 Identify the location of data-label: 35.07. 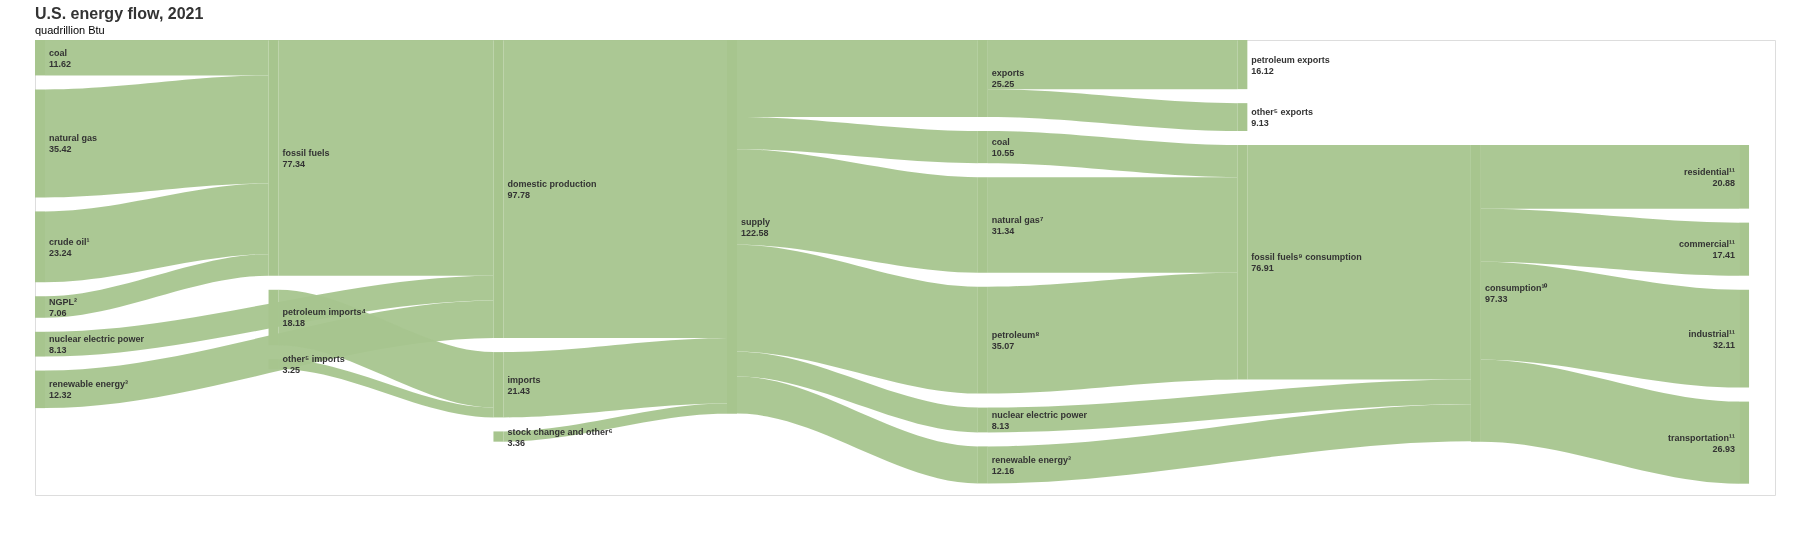
(1003, 346).